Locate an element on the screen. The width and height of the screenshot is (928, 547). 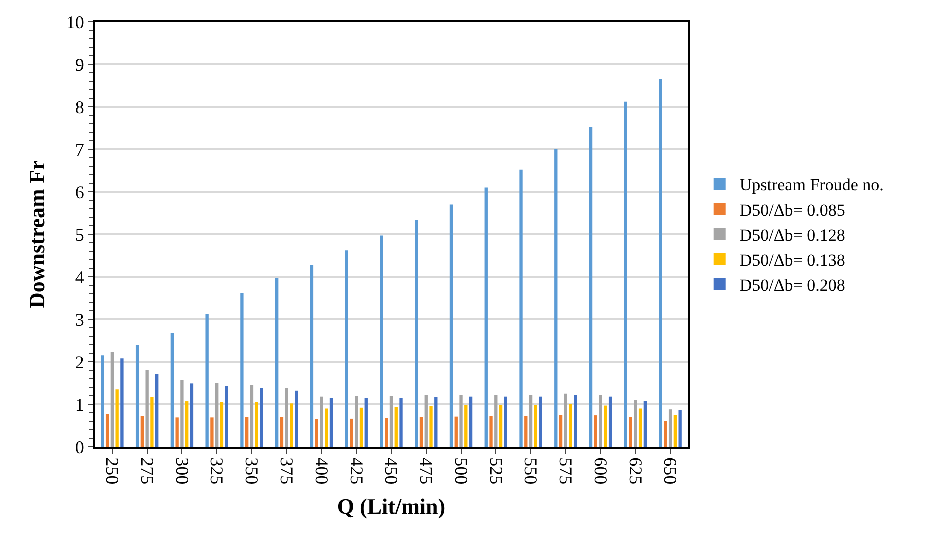
y-tick-label: 5 is located at coordinates (79, 234).